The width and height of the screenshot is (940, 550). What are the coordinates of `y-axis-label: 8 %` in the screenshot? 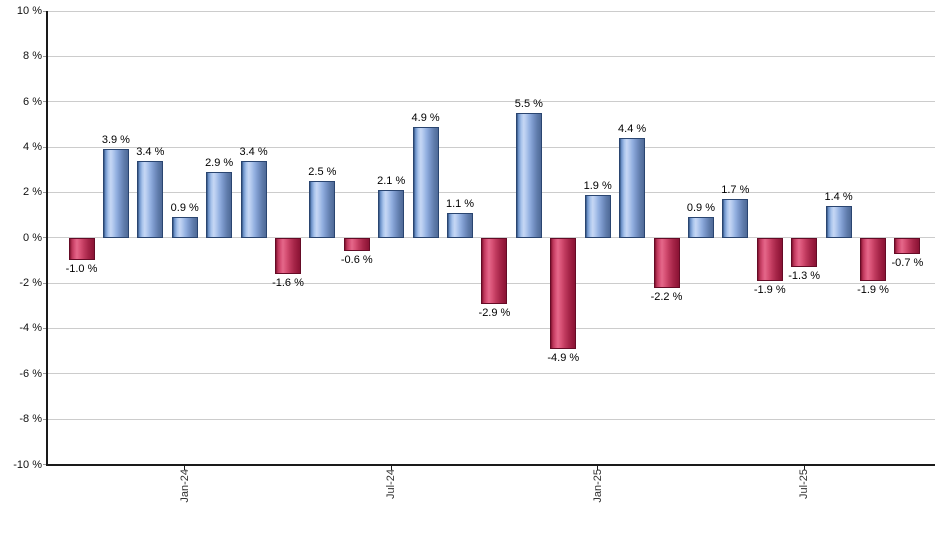 It's located at (32, 56).